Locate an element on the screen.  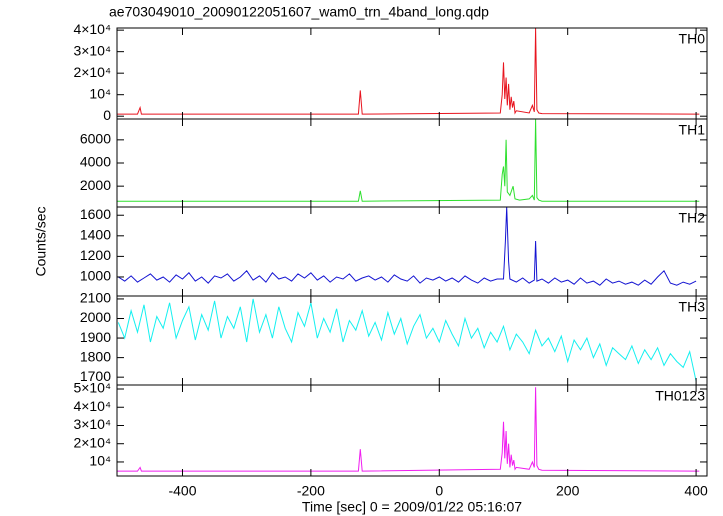
y-axis-label: Counts/sec is located at coordinates (41, 241).